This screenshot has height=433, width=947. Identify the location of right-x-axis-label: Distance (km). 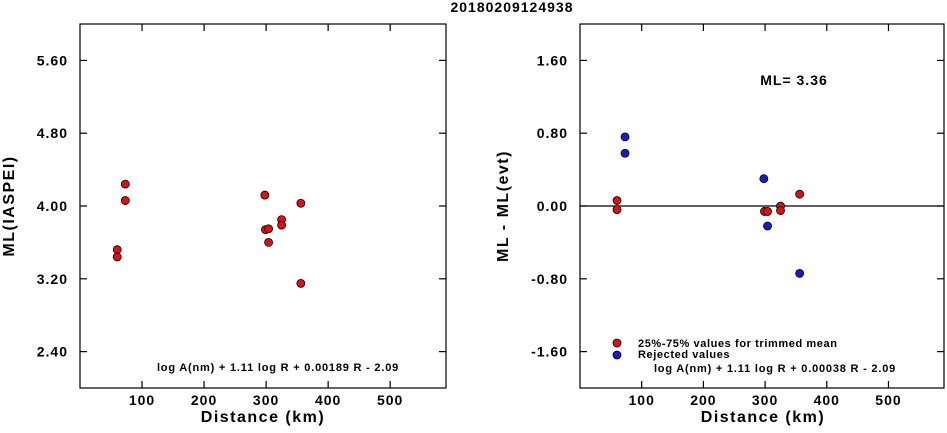
(763, 417).